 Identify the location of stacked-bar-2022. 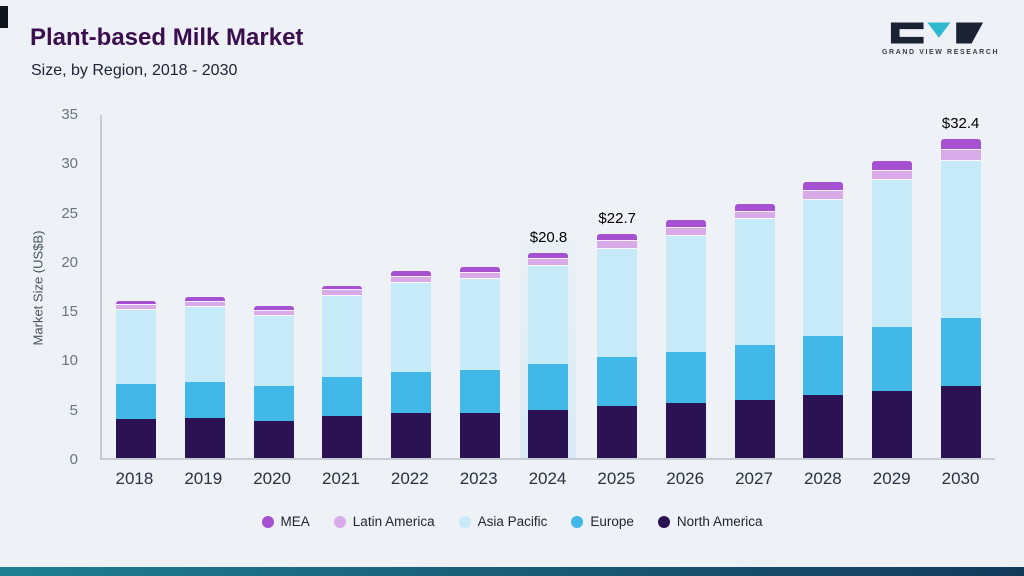
(411, 364).